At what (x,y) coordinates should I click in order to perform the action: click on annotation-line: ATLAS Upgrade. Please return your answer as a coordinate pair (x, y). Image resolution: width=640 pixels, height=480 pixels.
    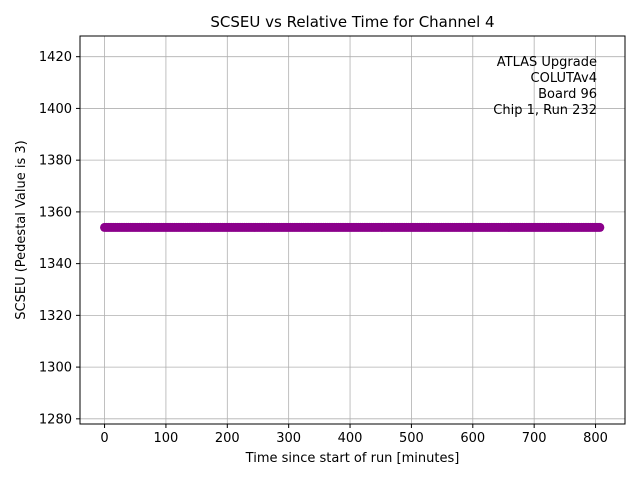
    Looking at the image, I should click on (547, 62).